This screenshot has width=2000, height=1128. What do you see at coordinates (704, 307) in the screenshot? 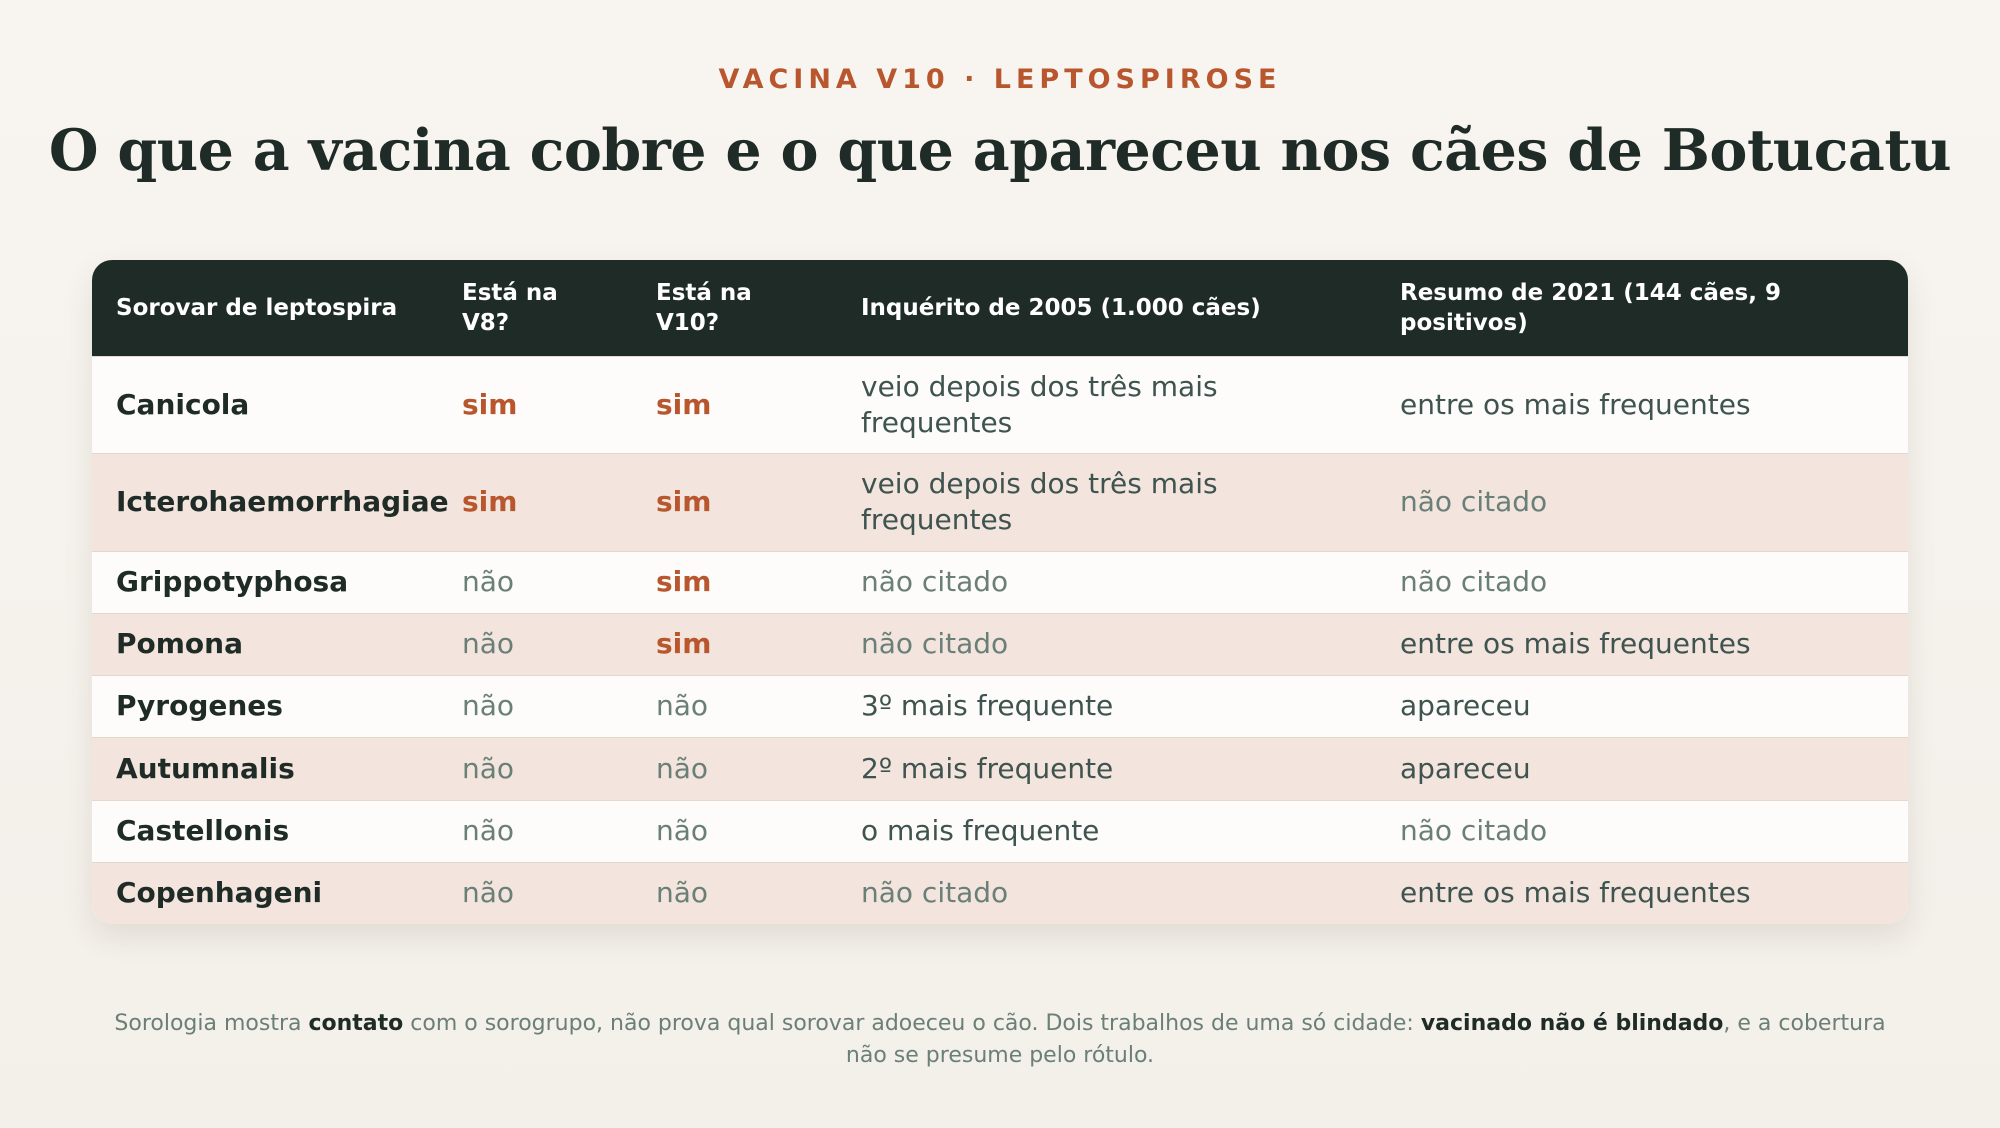
I see `column-header-v10: Está na V10?` at bounding box center [704, 307].